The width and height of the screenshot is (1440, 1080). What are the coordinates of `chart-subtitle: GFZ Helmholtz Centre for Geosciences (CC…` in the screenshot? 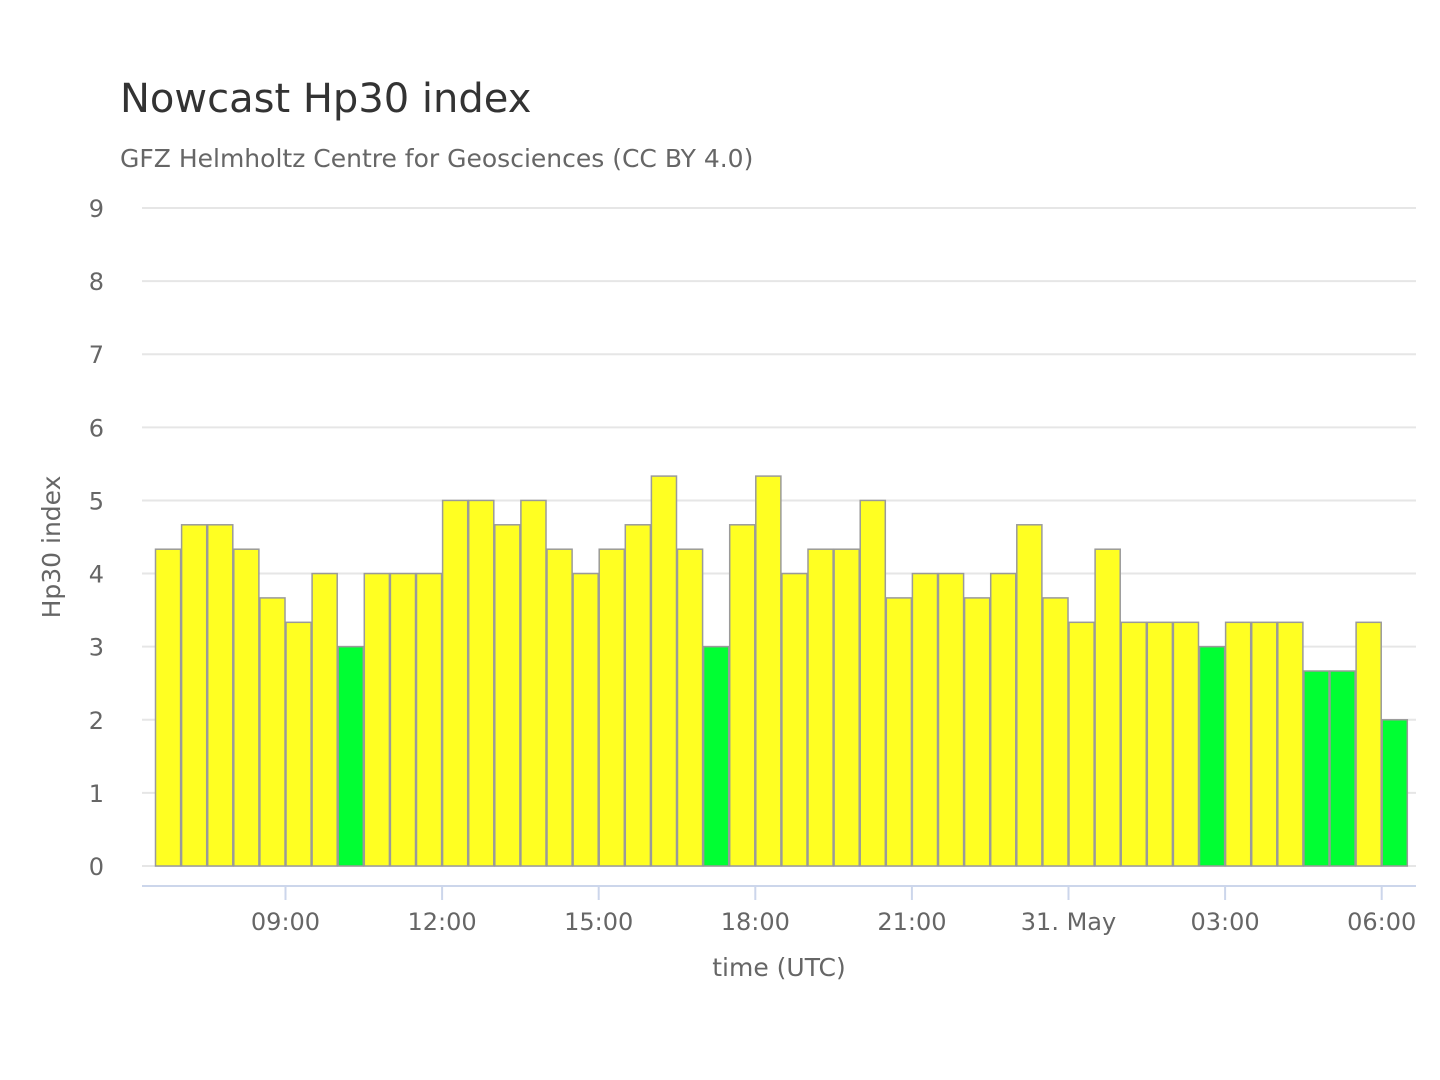 It's located at (437, 158).